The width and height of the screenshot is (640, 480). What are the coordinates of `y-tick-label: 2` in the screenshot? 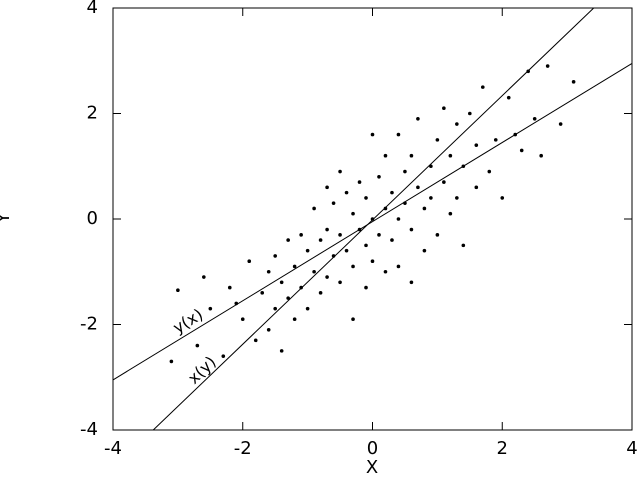 It's located at (92, 113).